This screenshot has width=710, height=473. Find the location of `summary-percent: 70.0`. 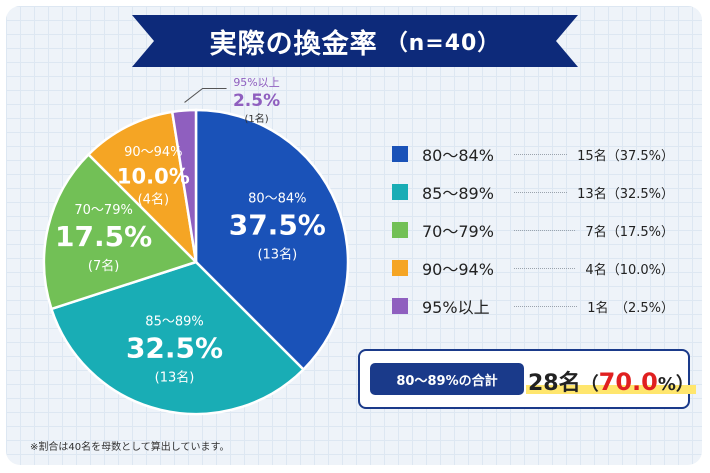

summary-percent: 70.0 is located at coordinates (628, 382).